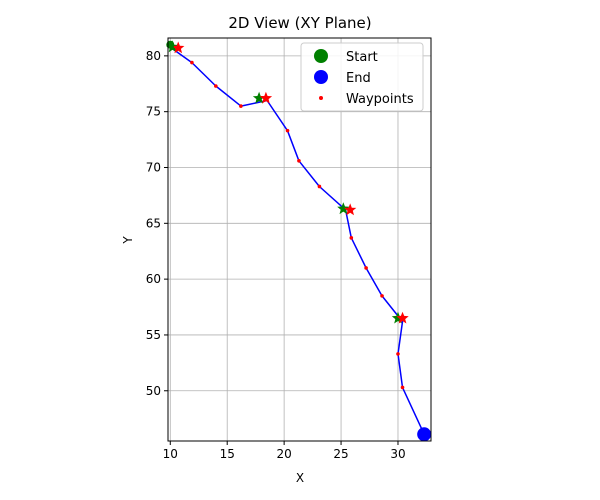 This screenshot has height=500, width=600. Describe the element at coordinates (283, 454) in the screenshot. I see `x-tick-label: 20` at that location.